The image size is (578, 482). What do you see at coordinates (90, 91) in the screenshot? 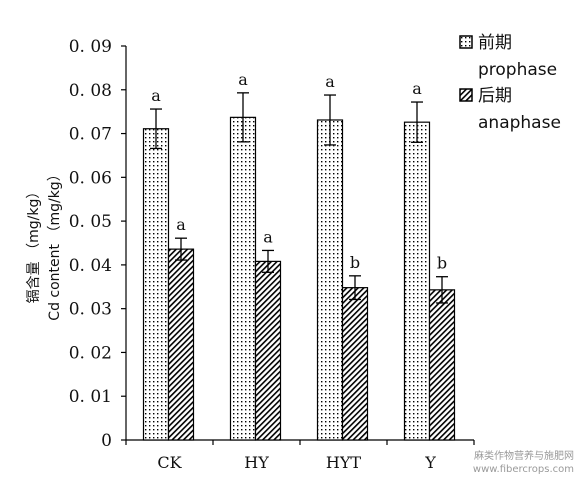
I see `y-tick-label: 0. 08` at bounding box center [90, 91].